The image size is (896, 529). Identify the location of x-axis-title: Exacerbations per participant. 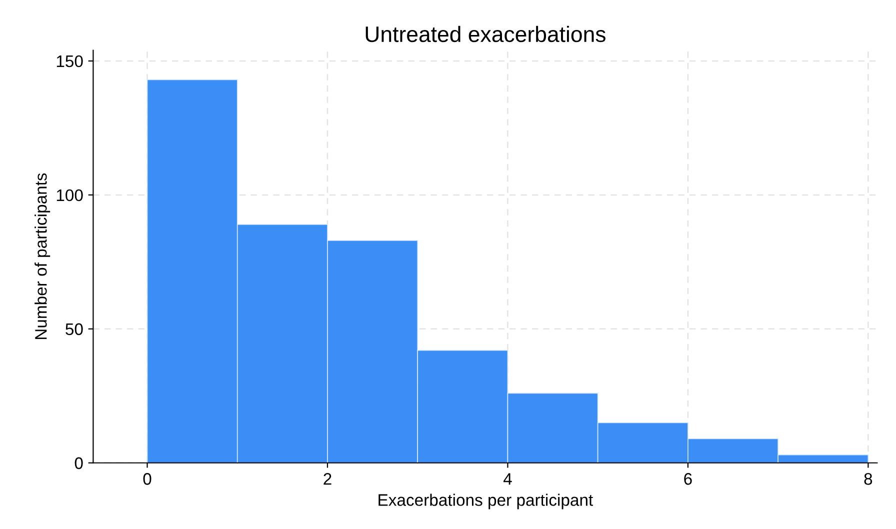
(485, 502).